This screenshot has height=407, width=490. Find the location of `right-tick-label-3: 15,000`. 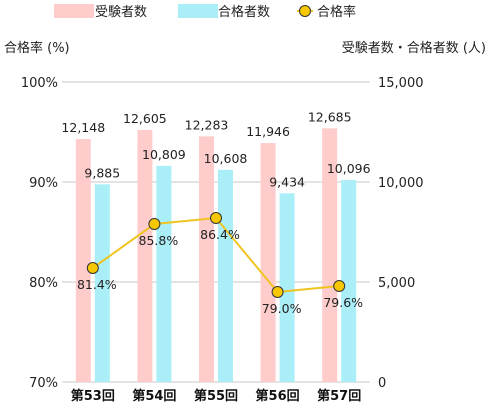

right-tick-label-3: 15,000 is located at coordinates (401, 83).